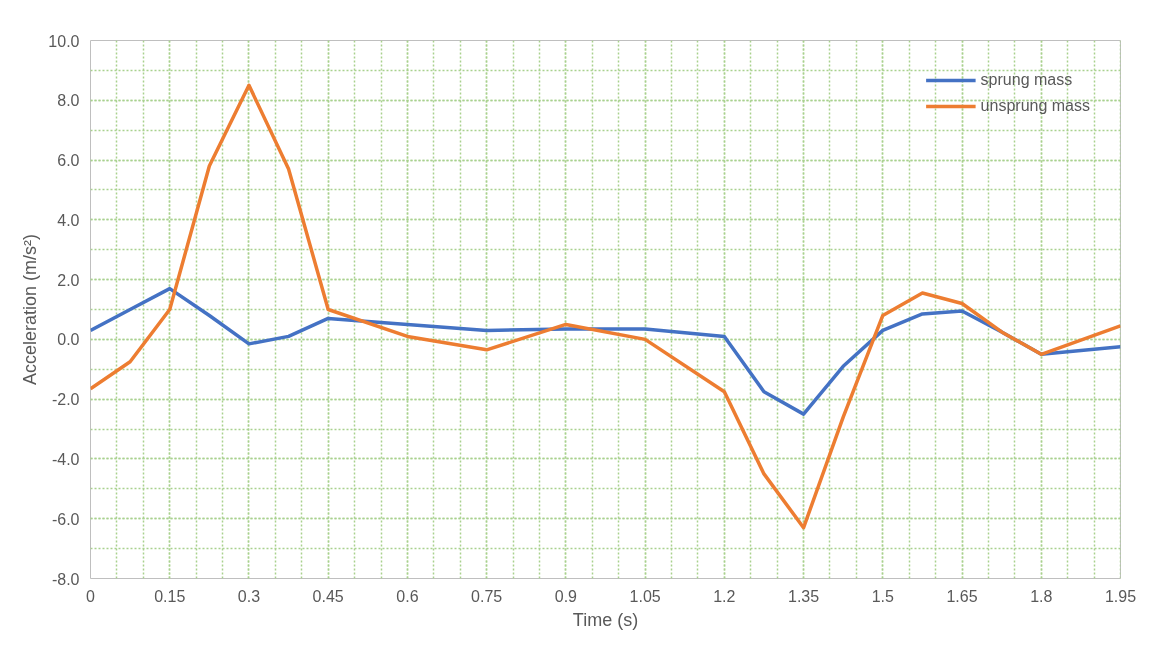 The width and height of the screenshot is (1167, 655). Describe the element at coordinates (68, 161) in the screenshot. I see `y-tick-label: 6.0` at that location.